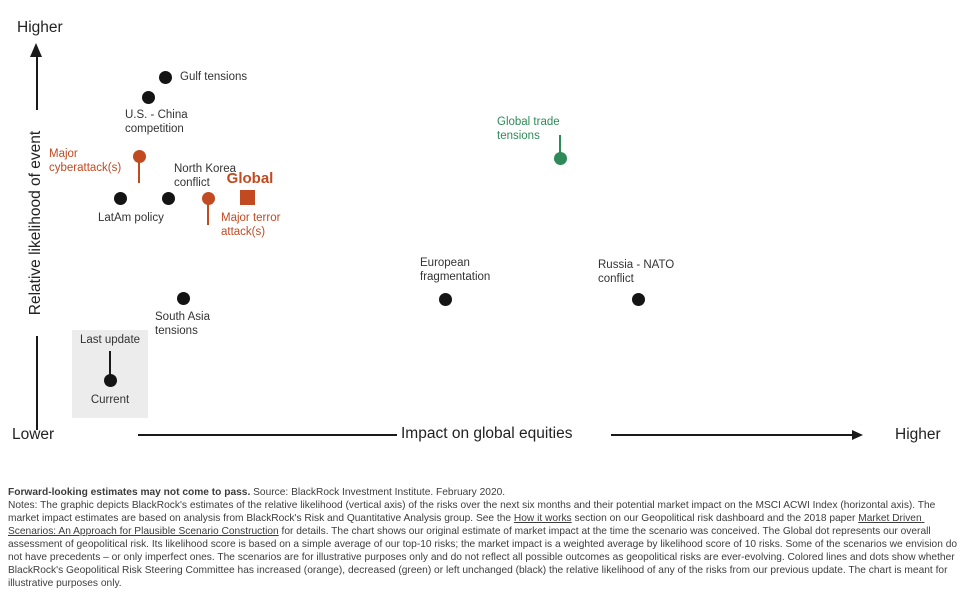 The image size is (975, 605). I want to click on label-major-terror-attacks: Major terror attack(s), so click(251, 225).